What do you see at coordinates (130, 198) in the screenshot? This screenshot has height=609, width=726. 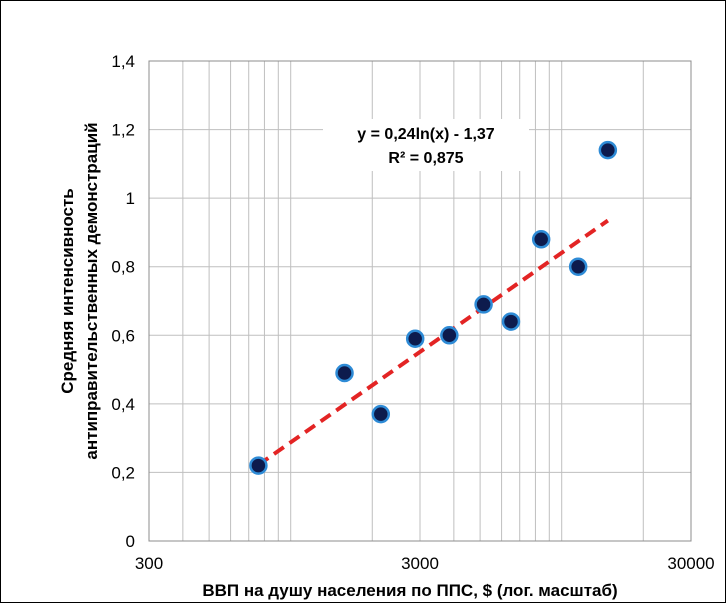 I see `y-tick-label: 1` at bounding box center [130, 198].